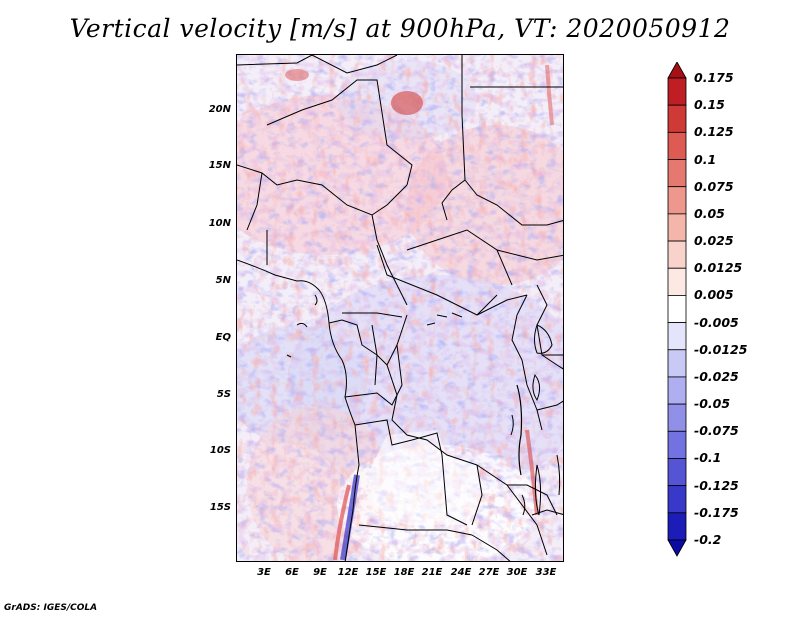  What do you see at coordinates (546, 572) in the screenshot?
I see `lon-label: 33E` at bounding box center [546, 572].